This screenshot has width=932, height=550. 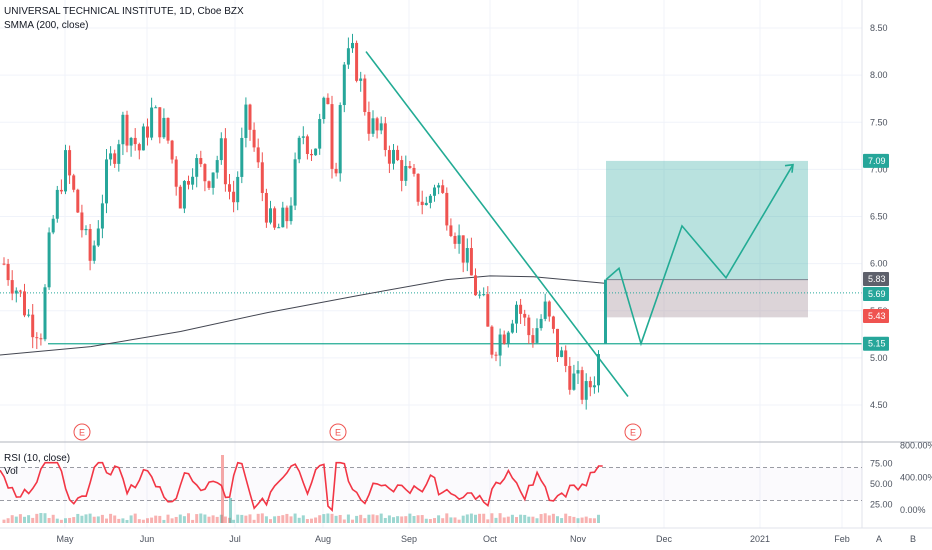 I want to click on price-tick-label: 8.00, so click(x=879, y=75).